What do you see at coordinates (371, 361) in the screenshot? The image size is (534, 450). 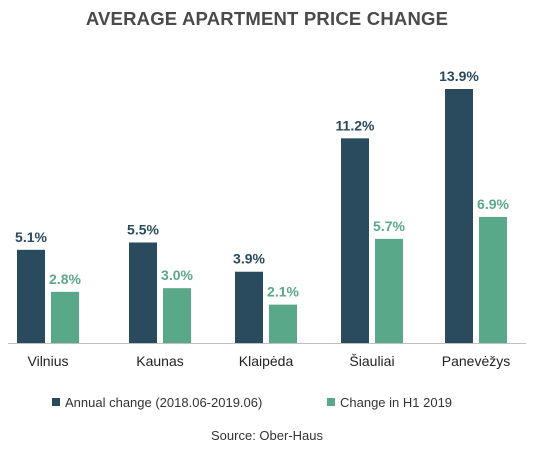 I see `category-label-3: Šiauliai` at bounding box center [371, 361].